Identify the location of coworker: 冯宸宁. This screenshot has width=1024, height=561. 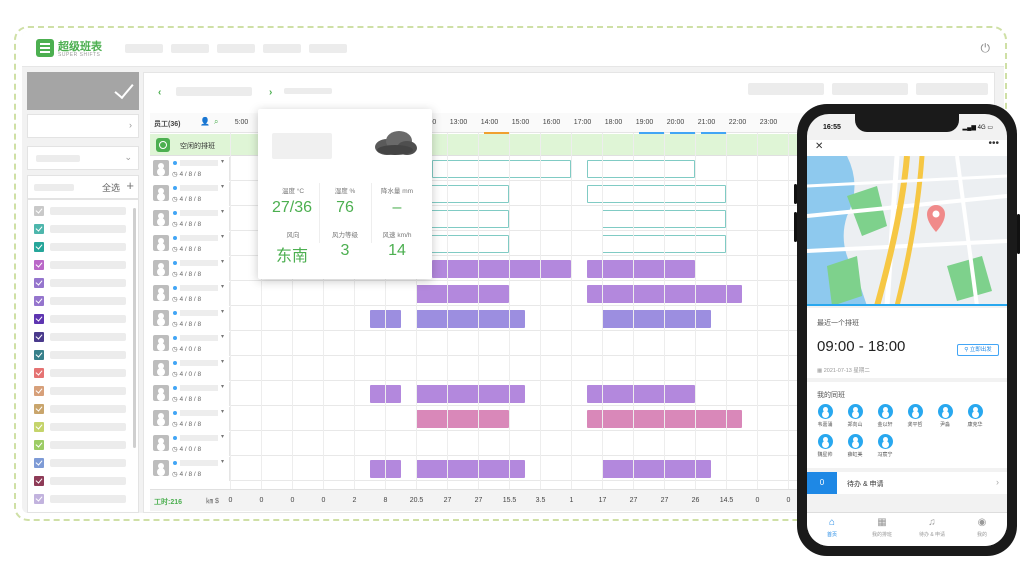
(885, 446).